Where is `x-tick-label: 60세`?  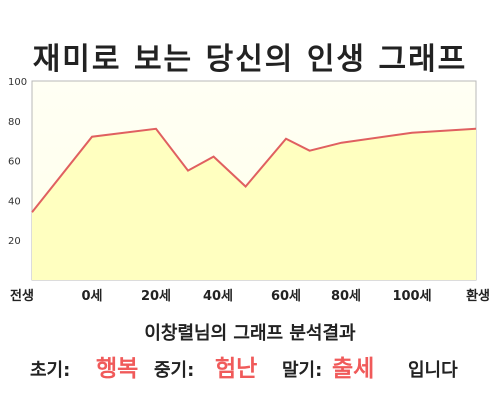 x-tick-label: 60세 is located at coordinates (286, 296).